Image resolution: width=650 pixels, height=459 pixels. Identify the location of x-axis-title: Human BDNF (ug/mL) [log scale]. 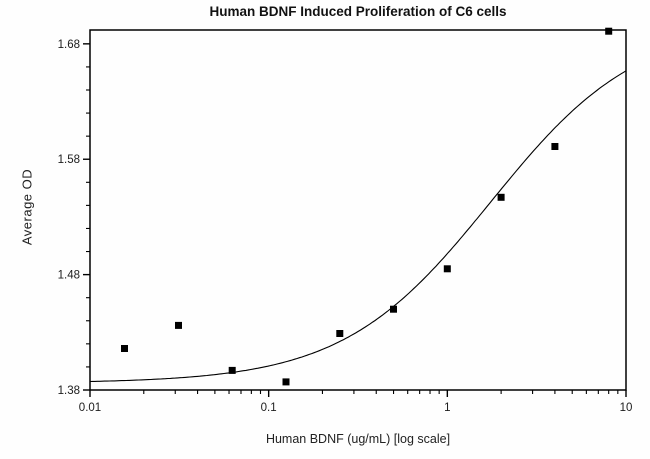
(358, 439).